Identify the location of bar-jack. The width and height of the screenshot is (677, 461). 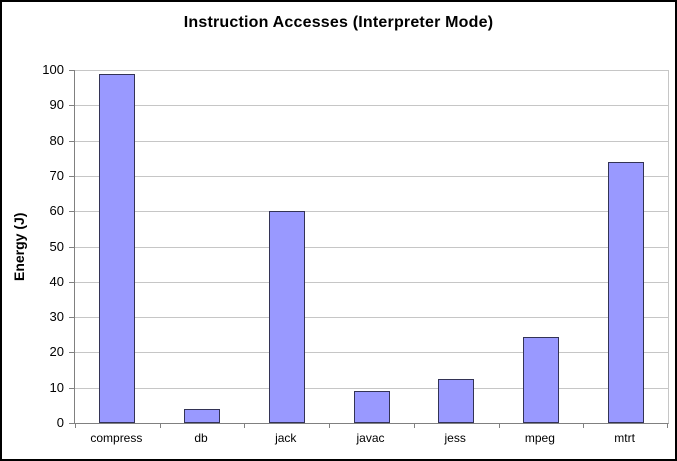
(286, 317).